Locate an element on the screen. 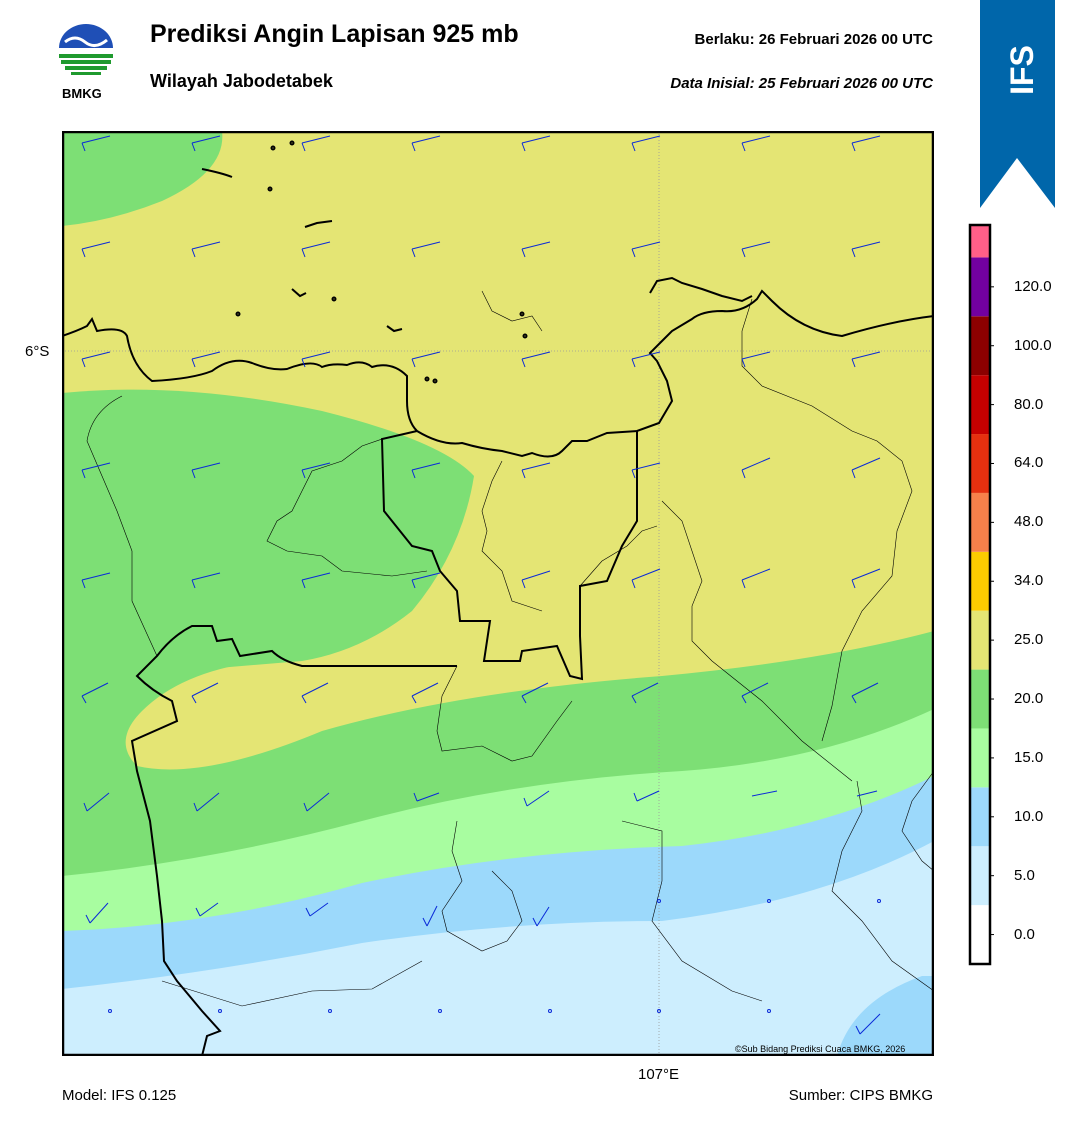  ifs-ribbon is located at coordinates (1017, 104).